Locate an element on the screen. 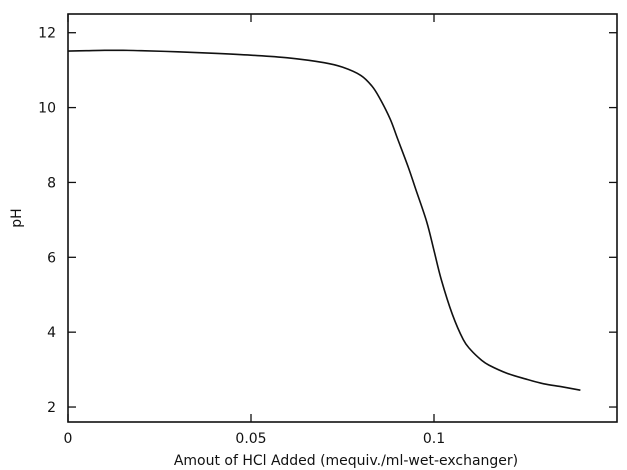  y-axis-tick-label: 6 is located at coordinates (51, 258).